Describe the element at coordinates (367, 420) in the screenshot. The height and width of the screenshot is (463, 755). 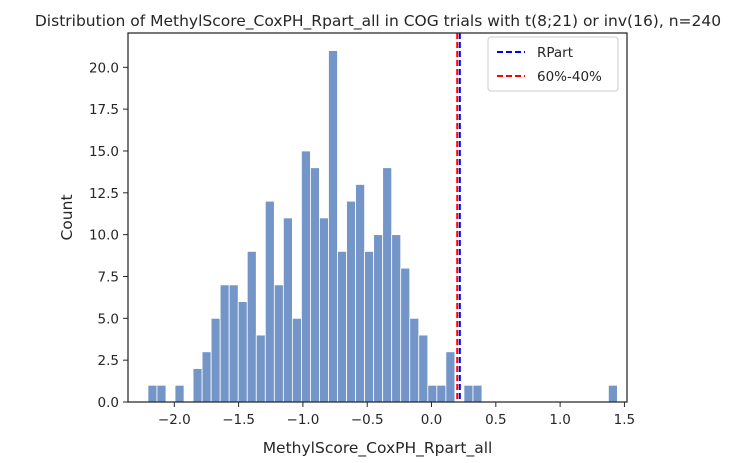
I see `x-tick-label: −0.5` at that location.